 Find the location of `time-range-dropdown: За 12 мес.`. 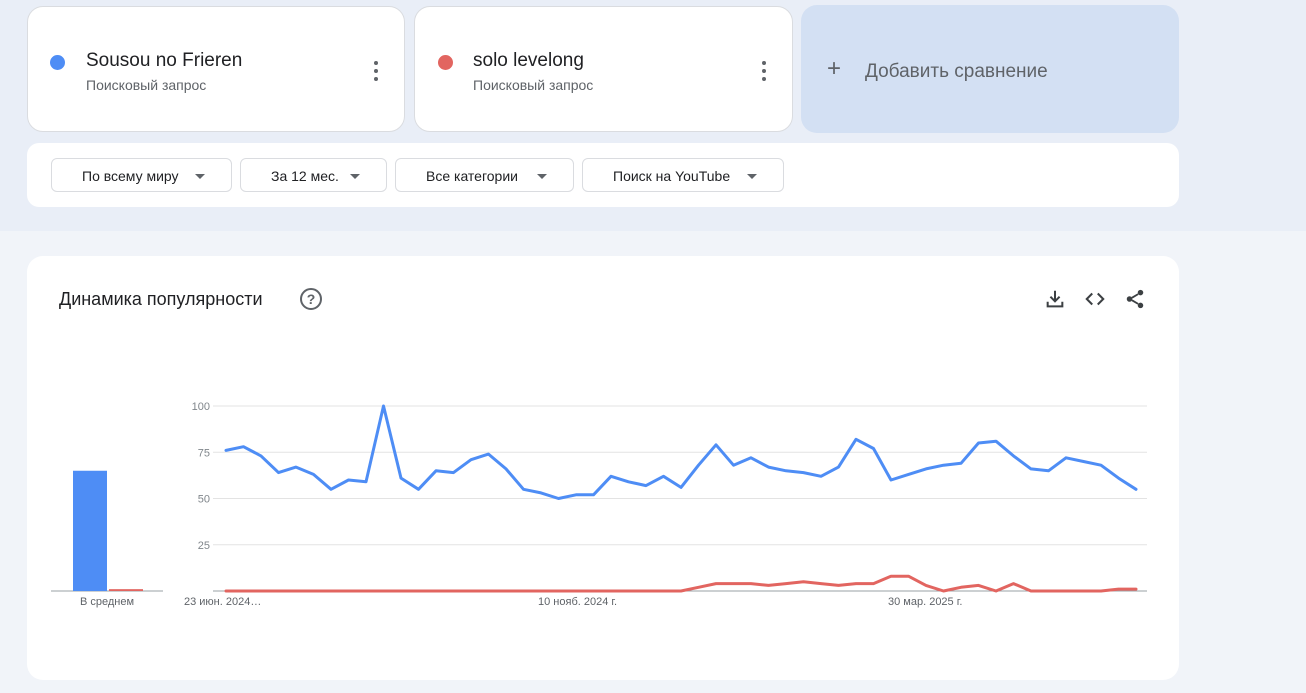

time-range-dropdown: За 12 мес. is located at coordinates (313, 175).